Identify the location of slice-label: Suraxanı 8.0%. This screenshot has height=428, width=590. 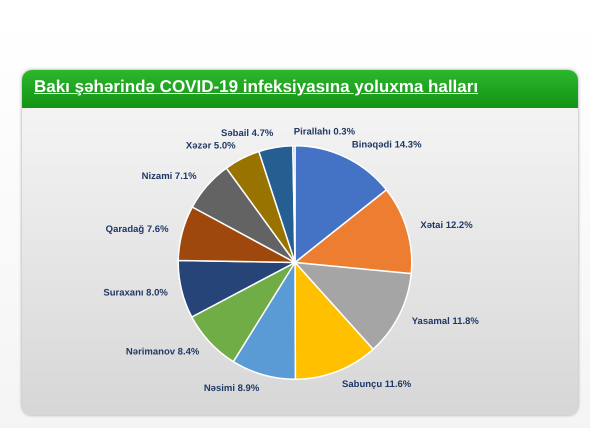
(135, 292).